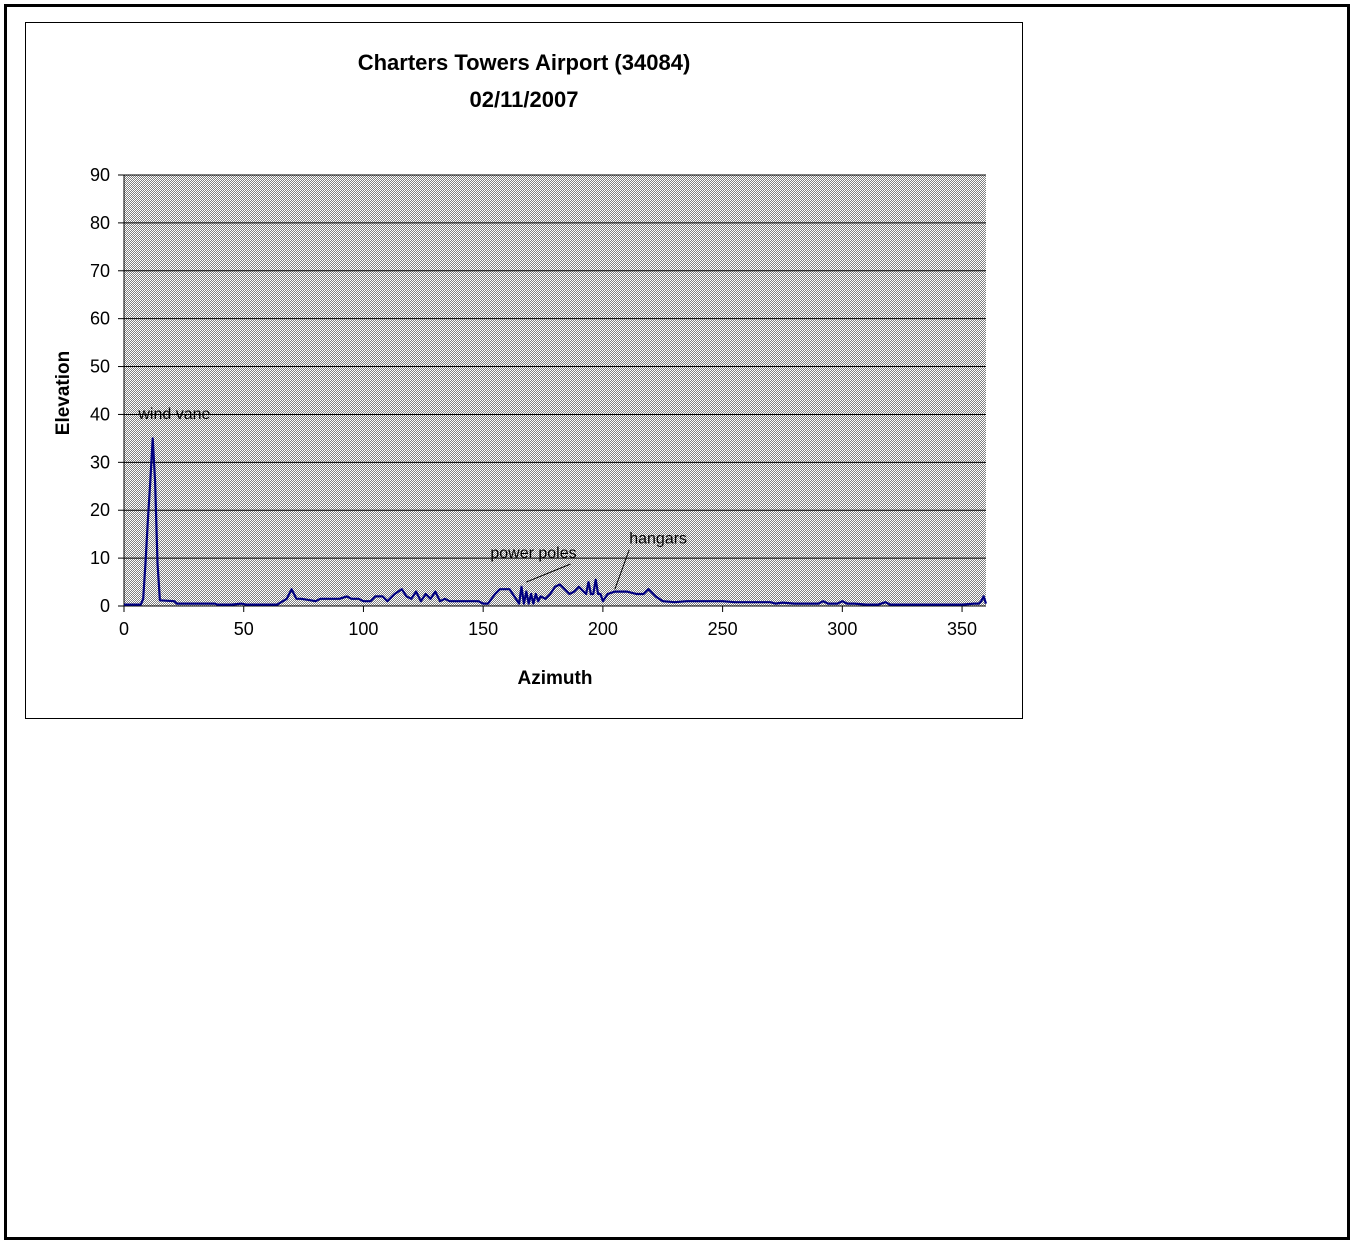  Describe the element at coordinates (412, 498) in the screenshot. I see `annotations: wind vane power poles hangars` at that location.